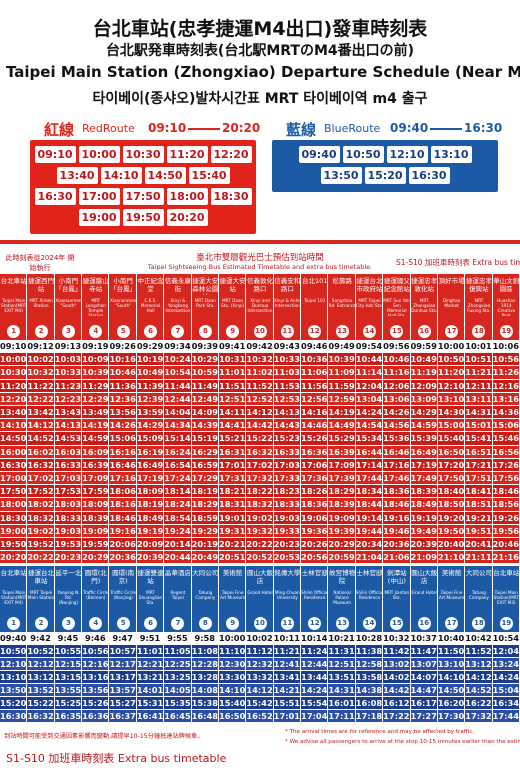 This screenshot has width=520, height=780. Describe the element at coordinates (479, 545) in the screenshot. I see `time-cell: 20:41` at that location.